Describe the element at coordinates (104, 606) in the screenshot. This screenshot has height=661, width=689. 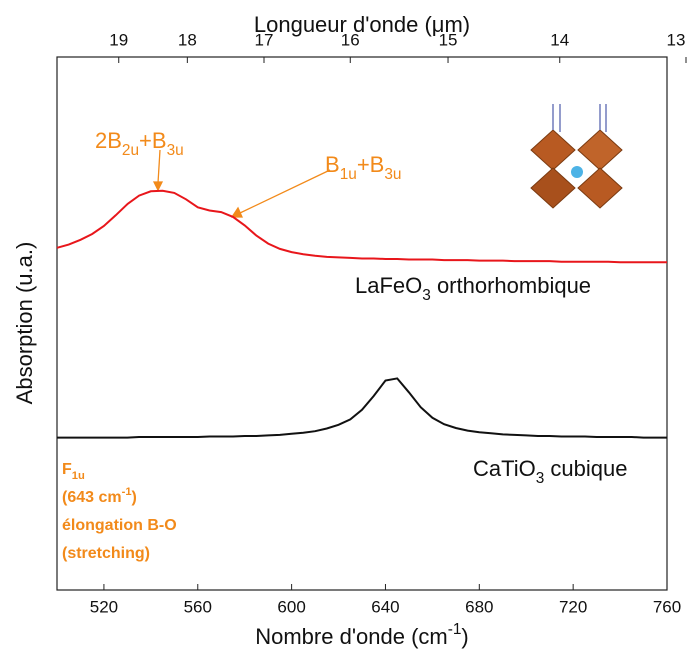
I see `x-tick-label: 520` at that location.